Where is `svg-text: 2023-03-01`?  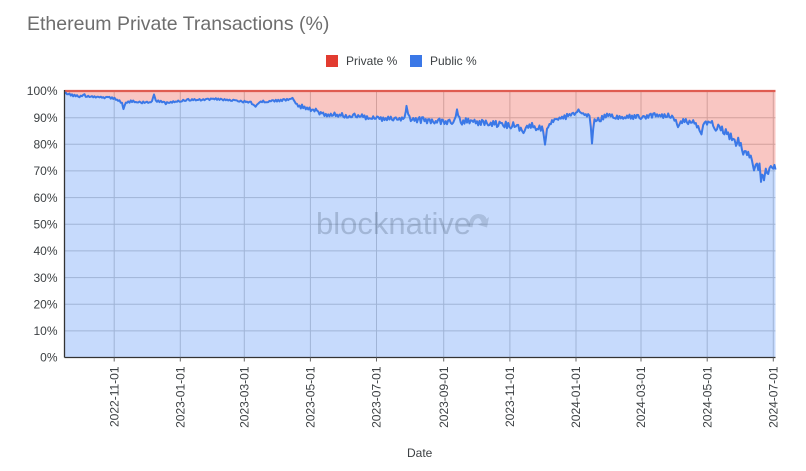
svg-text: 2023-03-01 is located at coordinates (245, 397).